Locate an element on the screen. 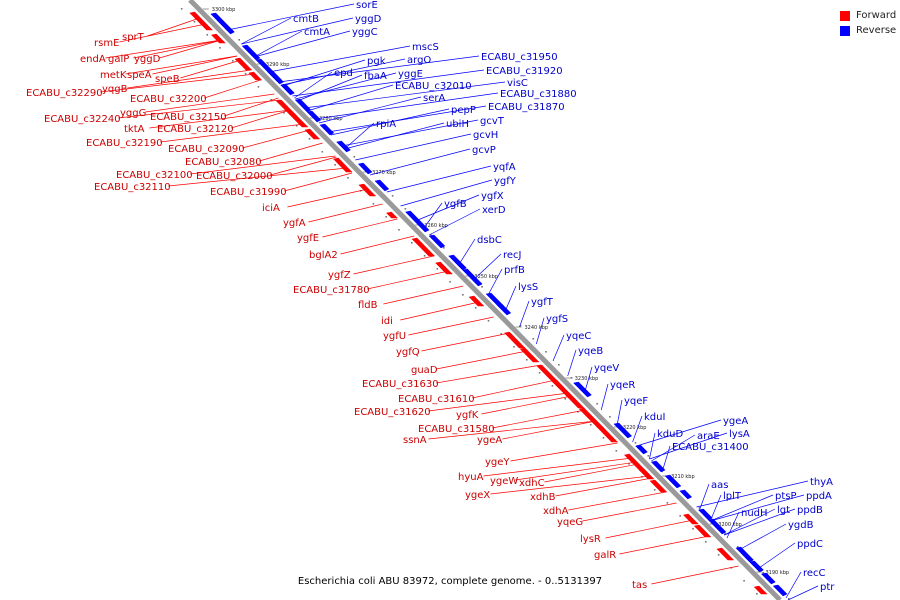 This screenshot has height=600, width=900. gene-label-yqeb: yqeB is located at coordinates (590, 351).